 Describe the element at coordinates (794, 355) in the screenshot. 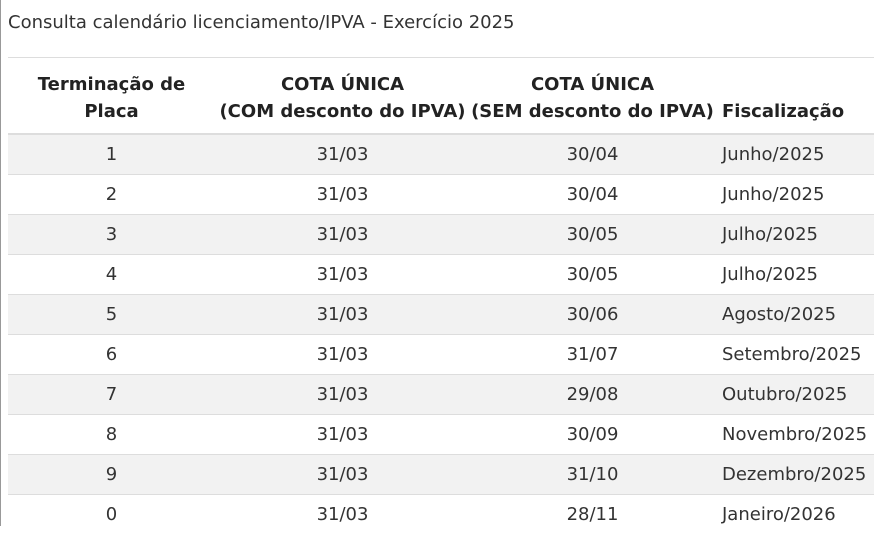

I see `table-cell: Setembro/2025` at that location.